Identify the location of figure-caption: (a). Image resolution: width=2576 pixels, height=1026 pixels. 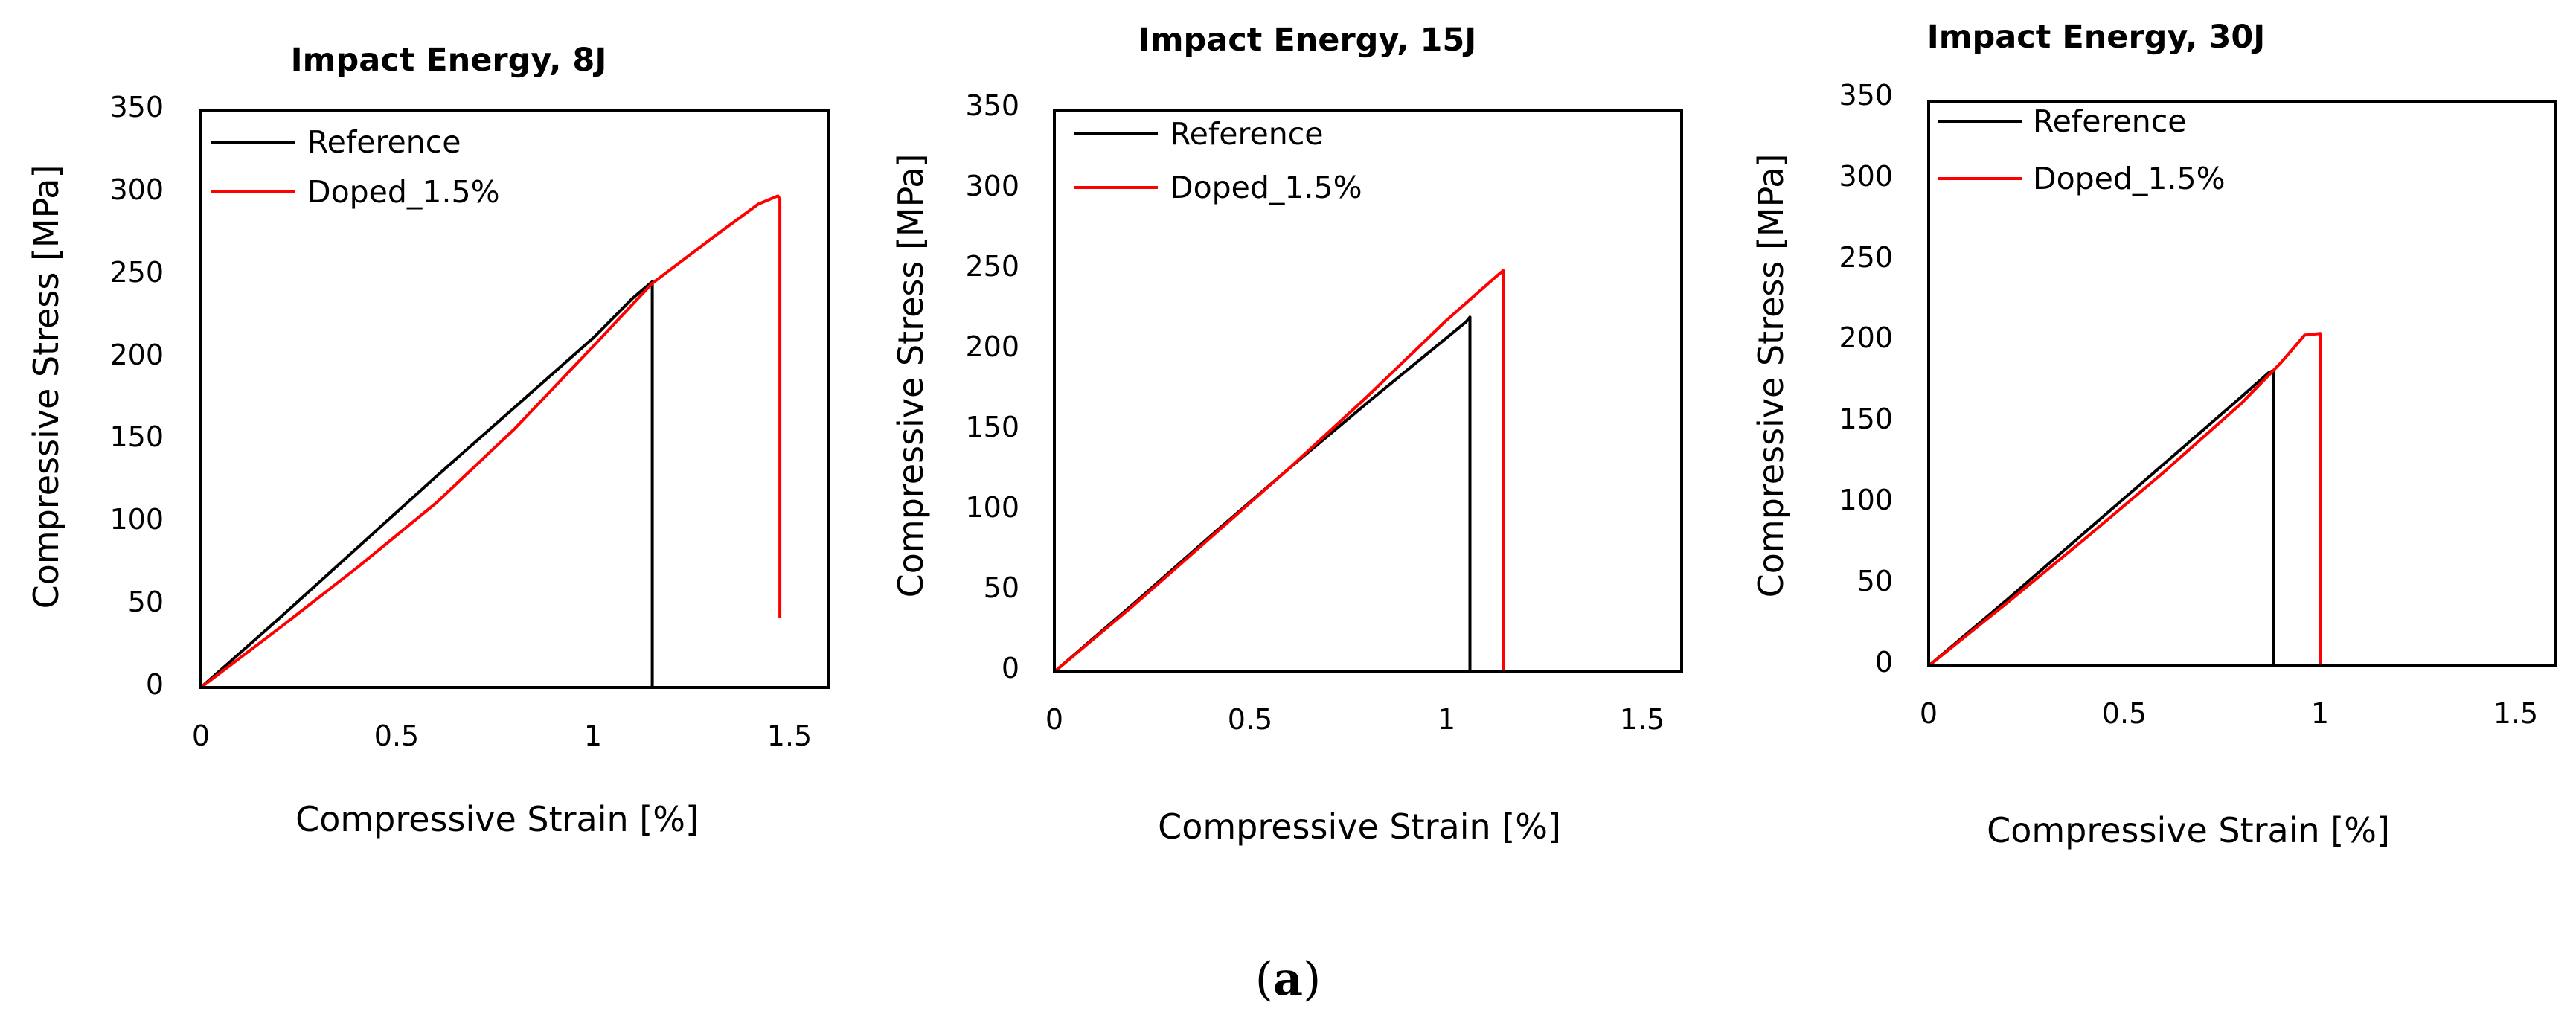
(1288, 979).